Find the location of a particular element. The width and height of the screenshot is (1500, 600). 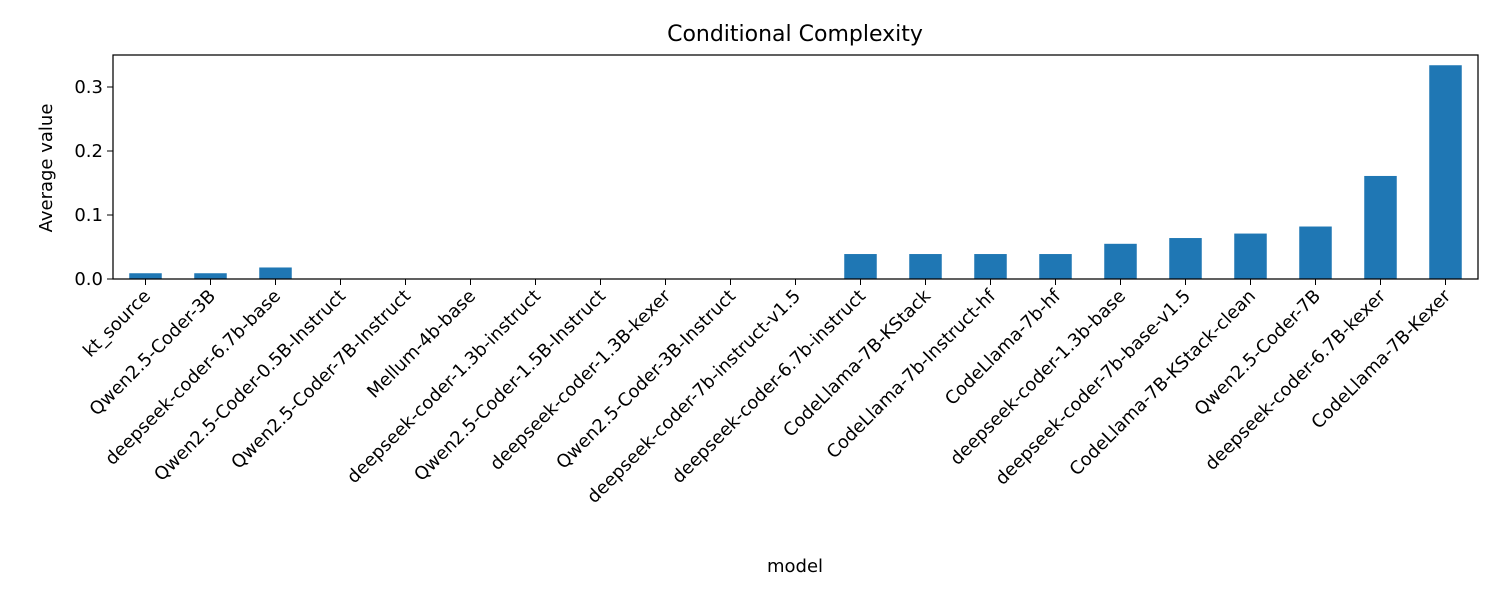

x-axis-label: model is located at coordinates (795, 566).